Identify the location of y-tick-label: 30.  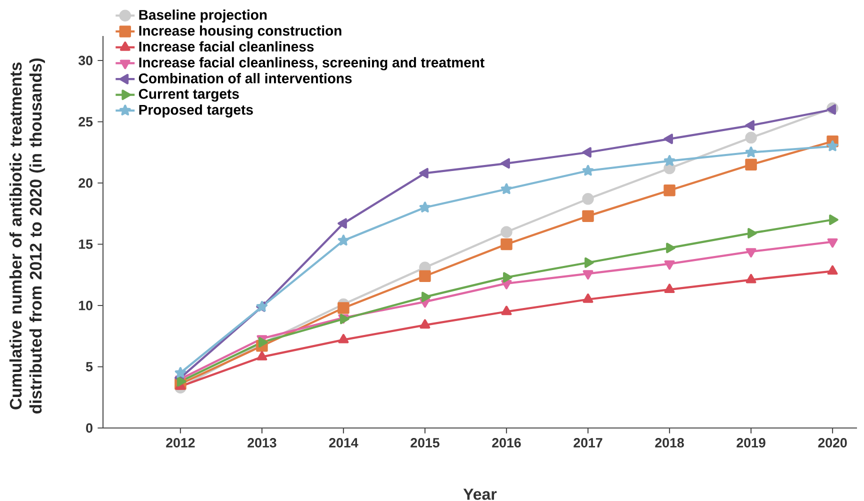
(85, 61).